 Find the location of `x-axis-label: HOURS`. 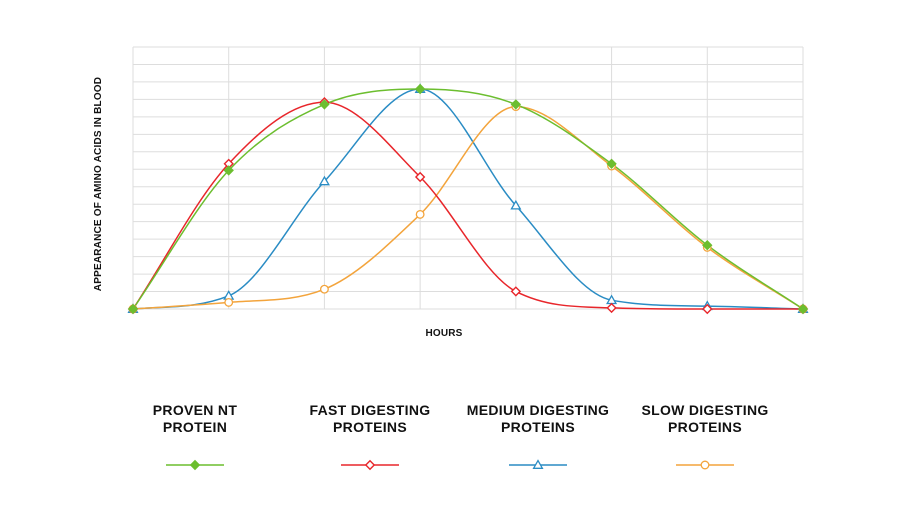

x-axis-label: HOURS is located at coordinates (443, 333).